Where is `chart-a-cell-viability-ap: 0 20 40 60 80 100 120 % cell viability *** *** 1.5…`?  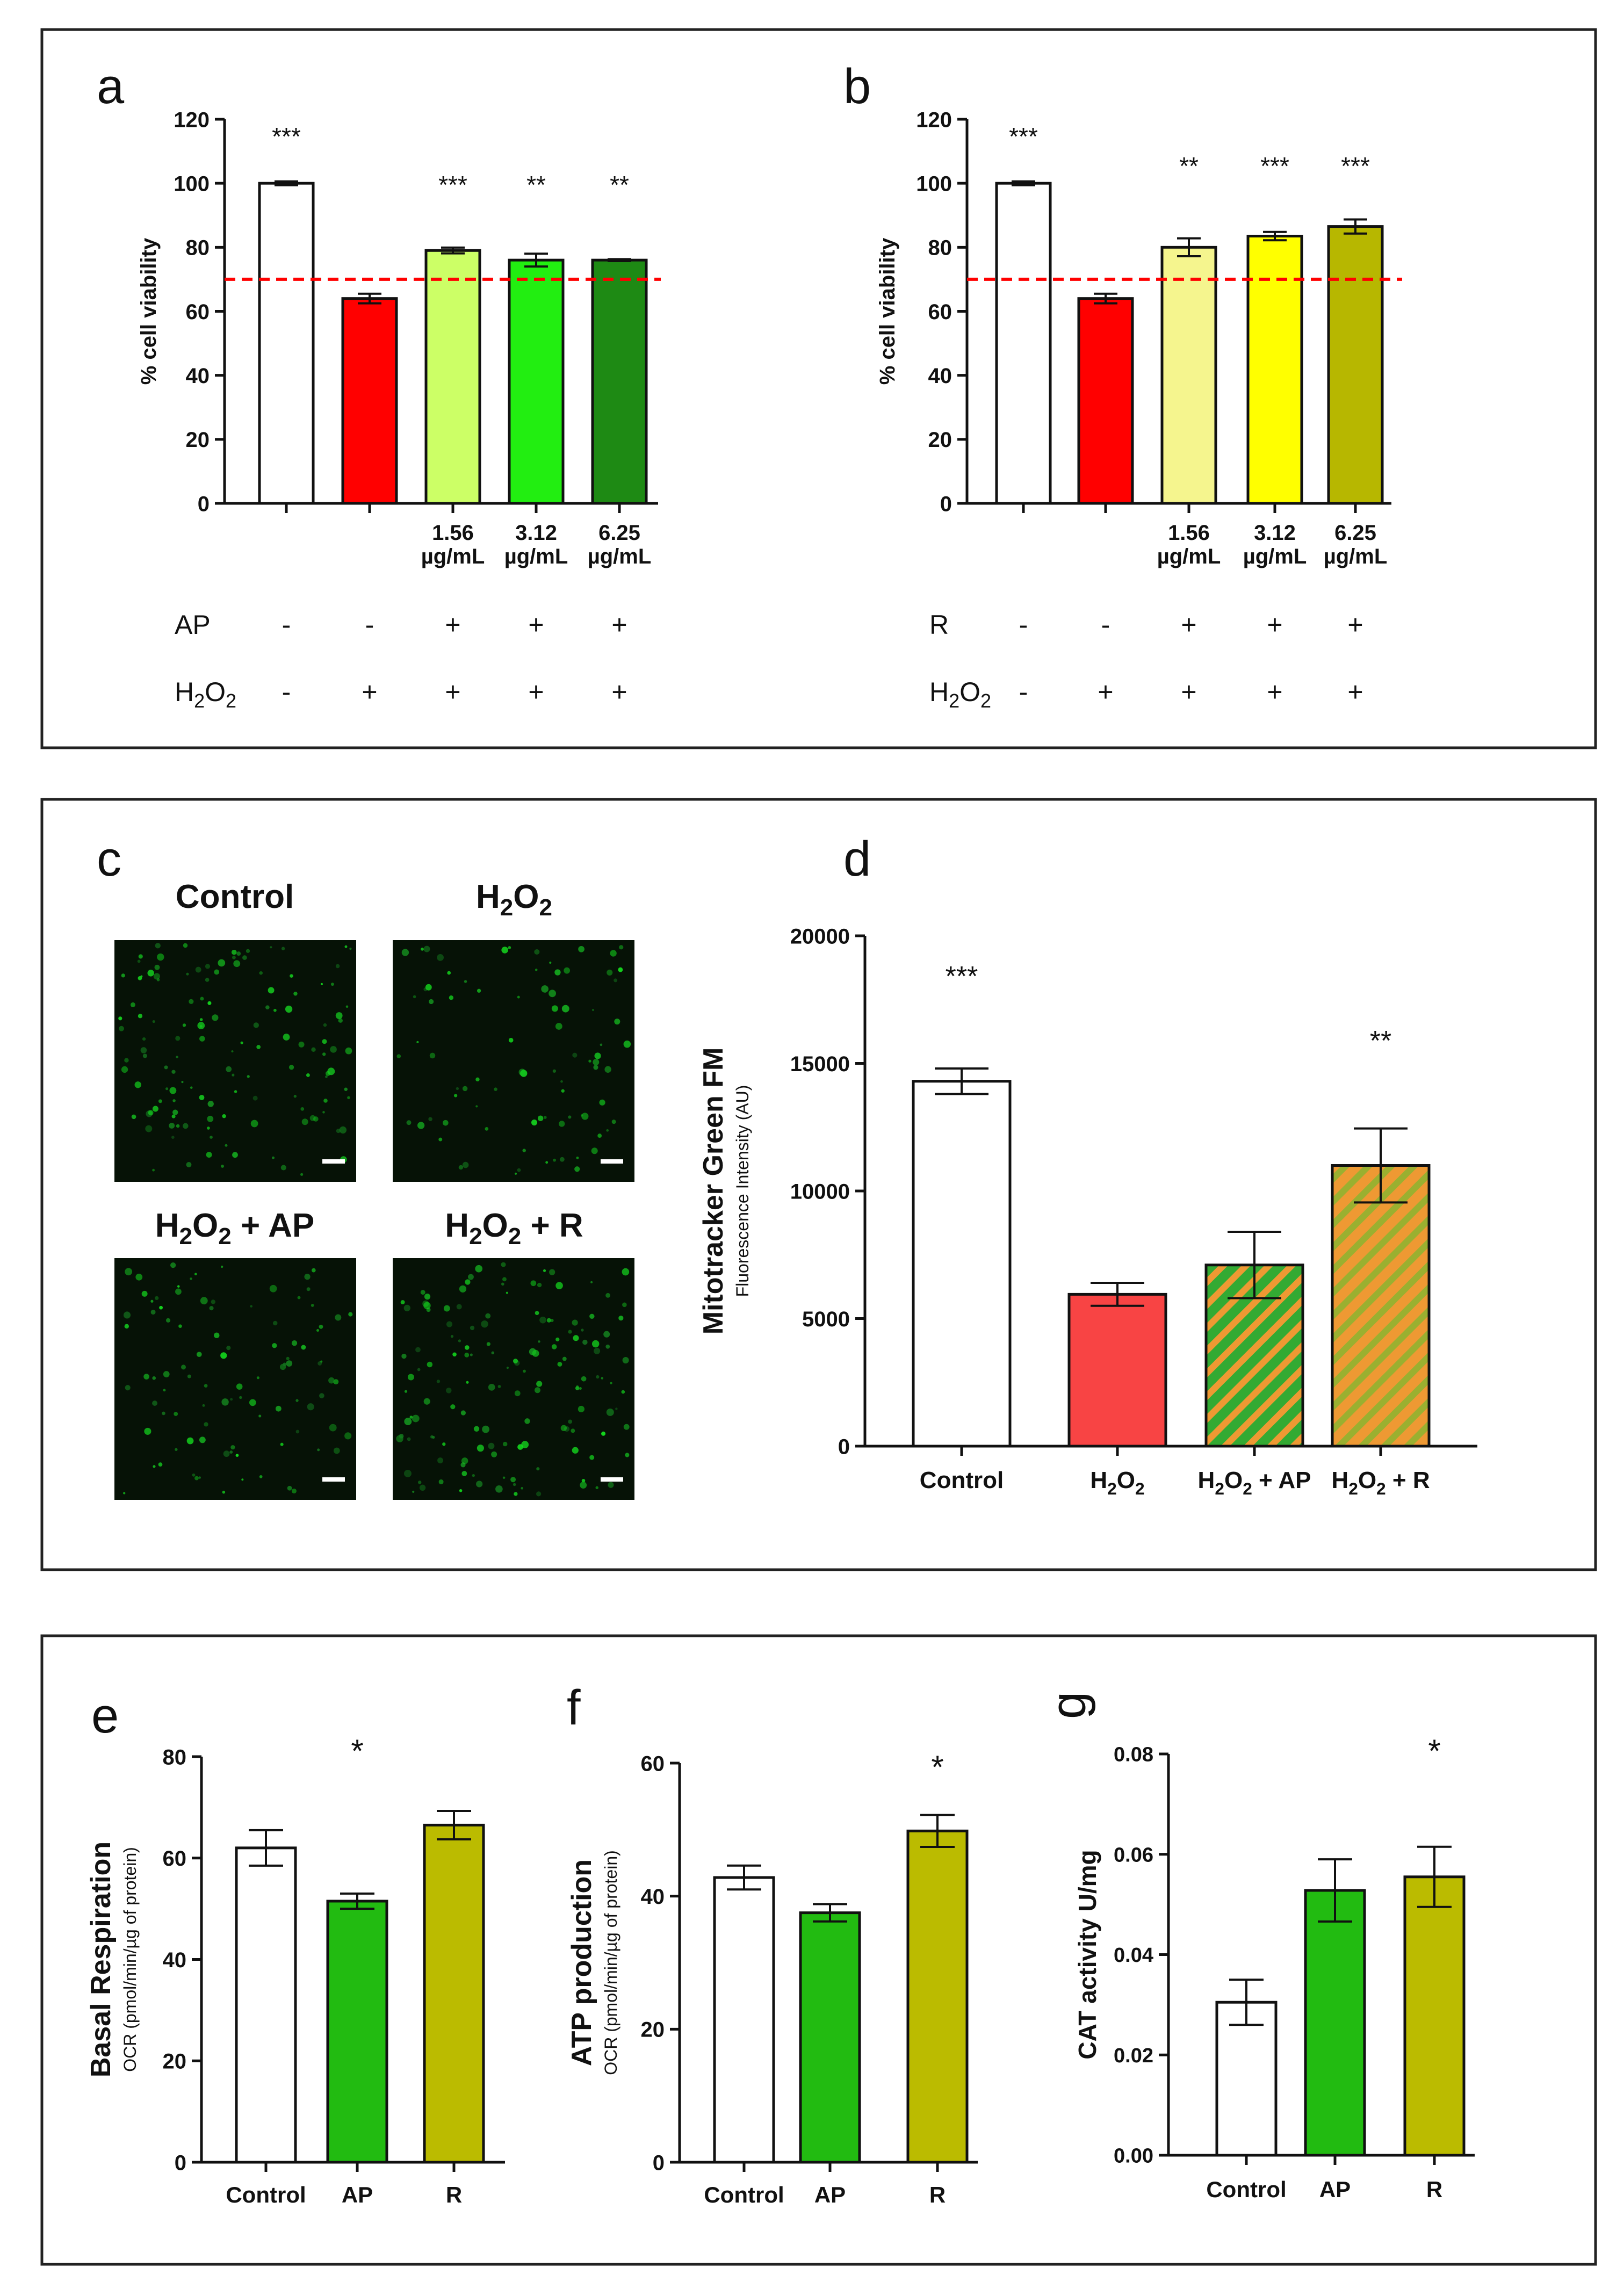
chart-a-cell-viability-ap: 0 20 40 60 80 100 120 % cell viability *** *** 1.5… is located at coordinates (399, 410).